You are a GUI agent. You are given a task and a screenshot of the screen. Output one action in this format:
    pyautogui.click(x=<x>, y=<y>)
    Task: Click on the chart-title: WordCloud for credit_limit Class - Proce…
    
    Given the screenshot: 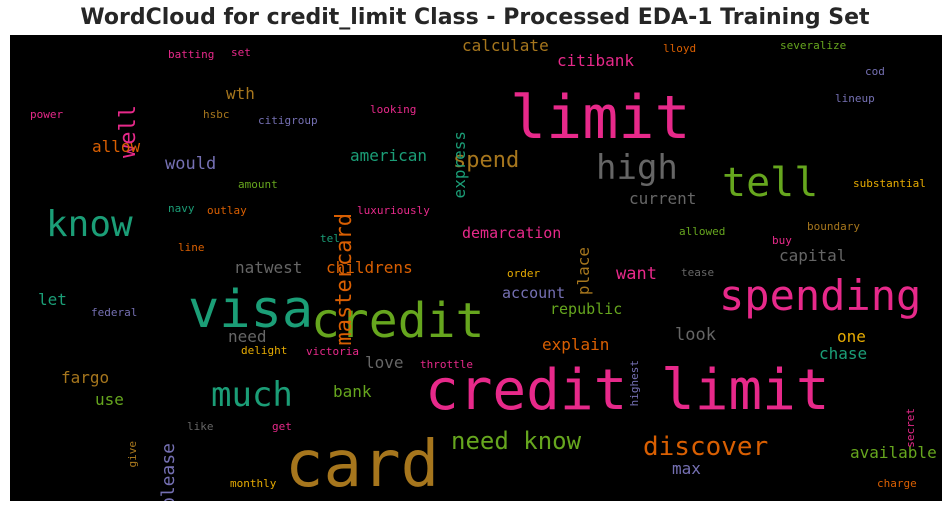 What is the action you would take?
    pyautogui.click(x=475, y=17)
    